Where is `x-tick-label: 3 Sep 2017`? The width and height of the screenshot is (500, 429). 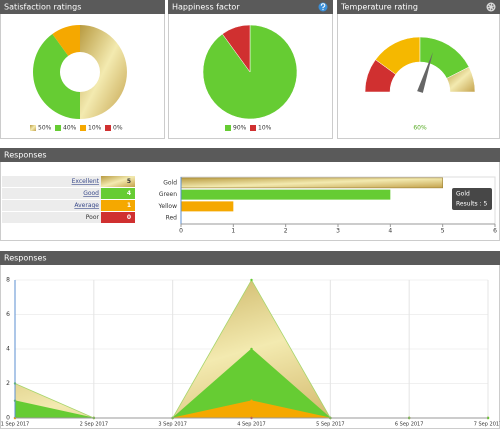 x-tick-label: 3 Sep 2017 is located at coordinates (172, 425).